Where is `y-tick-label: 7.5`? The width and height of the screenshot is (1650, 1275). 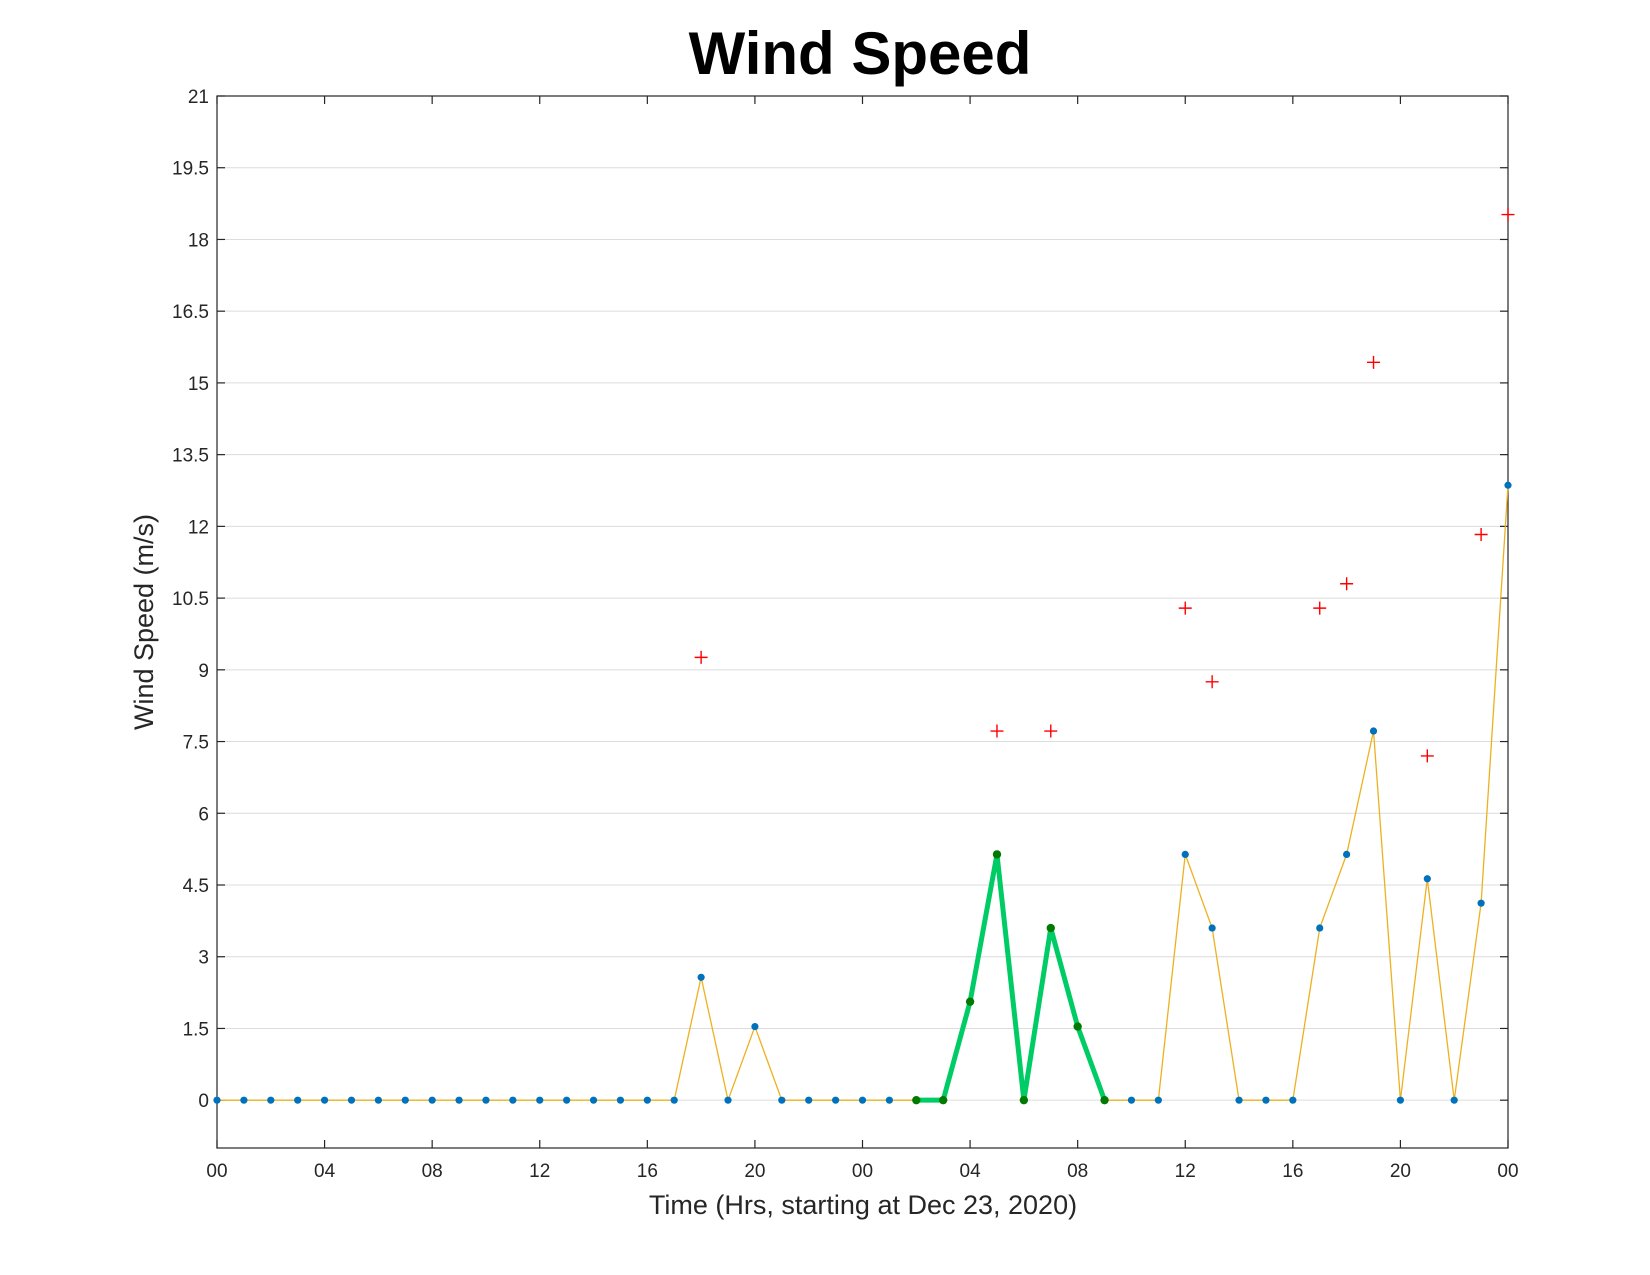
y-tick-label: 7.5 is located at coordinates (196, 743).